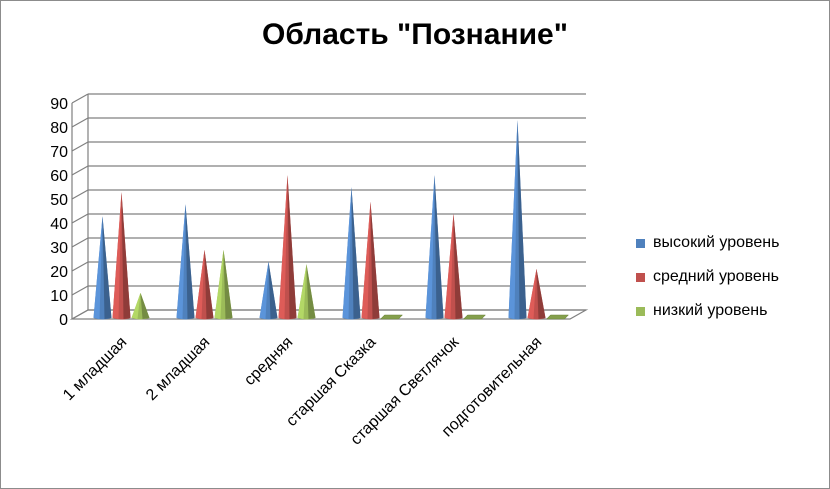 Image resolution: width=830 pixels, height=489 pixels. I want to click on legend-label-low: низкий уровень, so click(710, 310).